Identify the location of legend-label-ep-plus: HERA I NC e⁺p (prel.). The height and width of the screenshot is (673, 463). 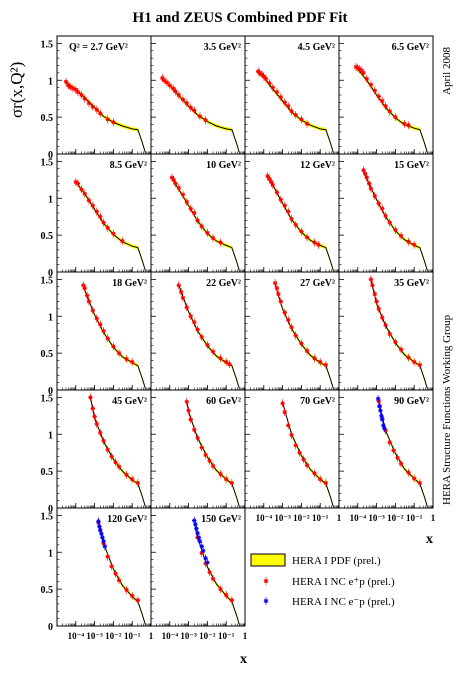
(343, 582).